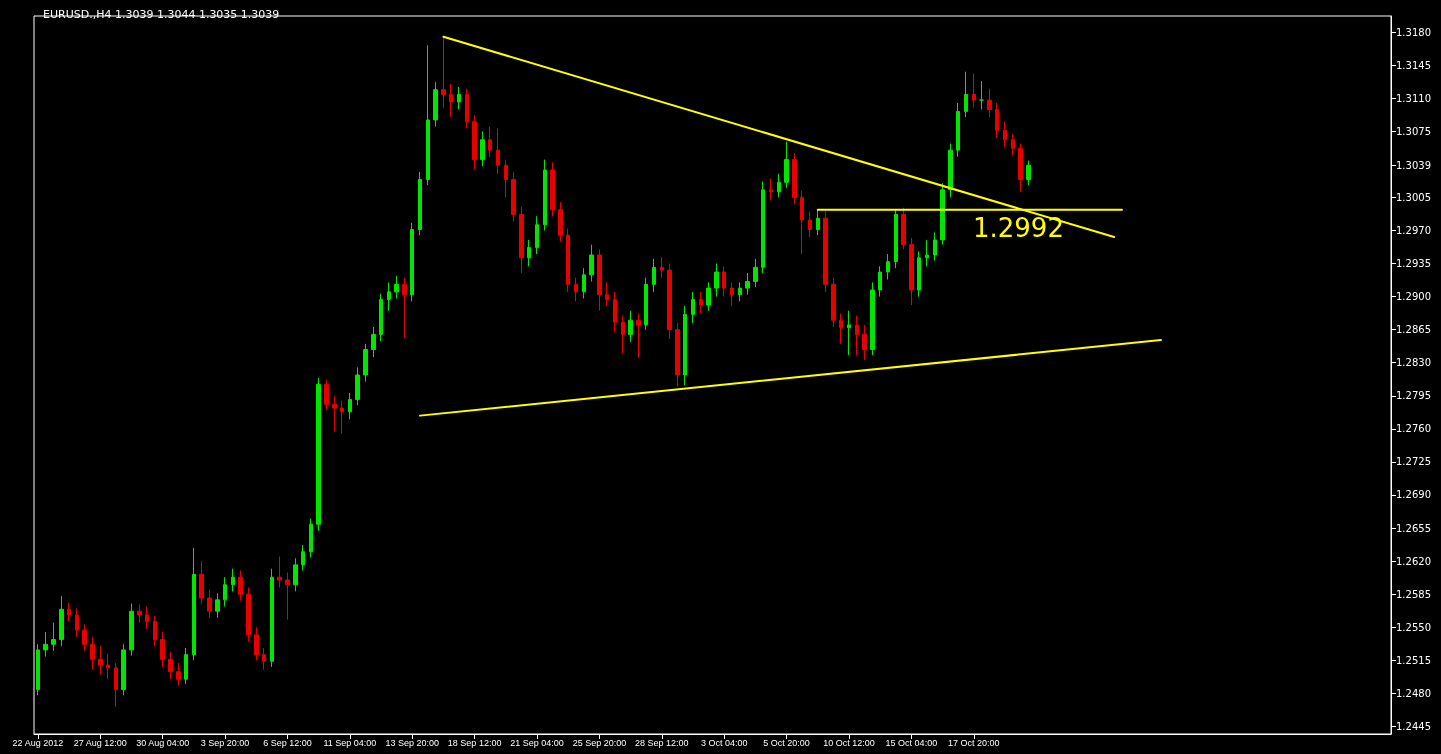 The image size is (1441, 754). What do you see at coordinates (1413, 495) in the screenshot?
I see `y-tick-label: 1.2690` at bounding box center [1413, 495].